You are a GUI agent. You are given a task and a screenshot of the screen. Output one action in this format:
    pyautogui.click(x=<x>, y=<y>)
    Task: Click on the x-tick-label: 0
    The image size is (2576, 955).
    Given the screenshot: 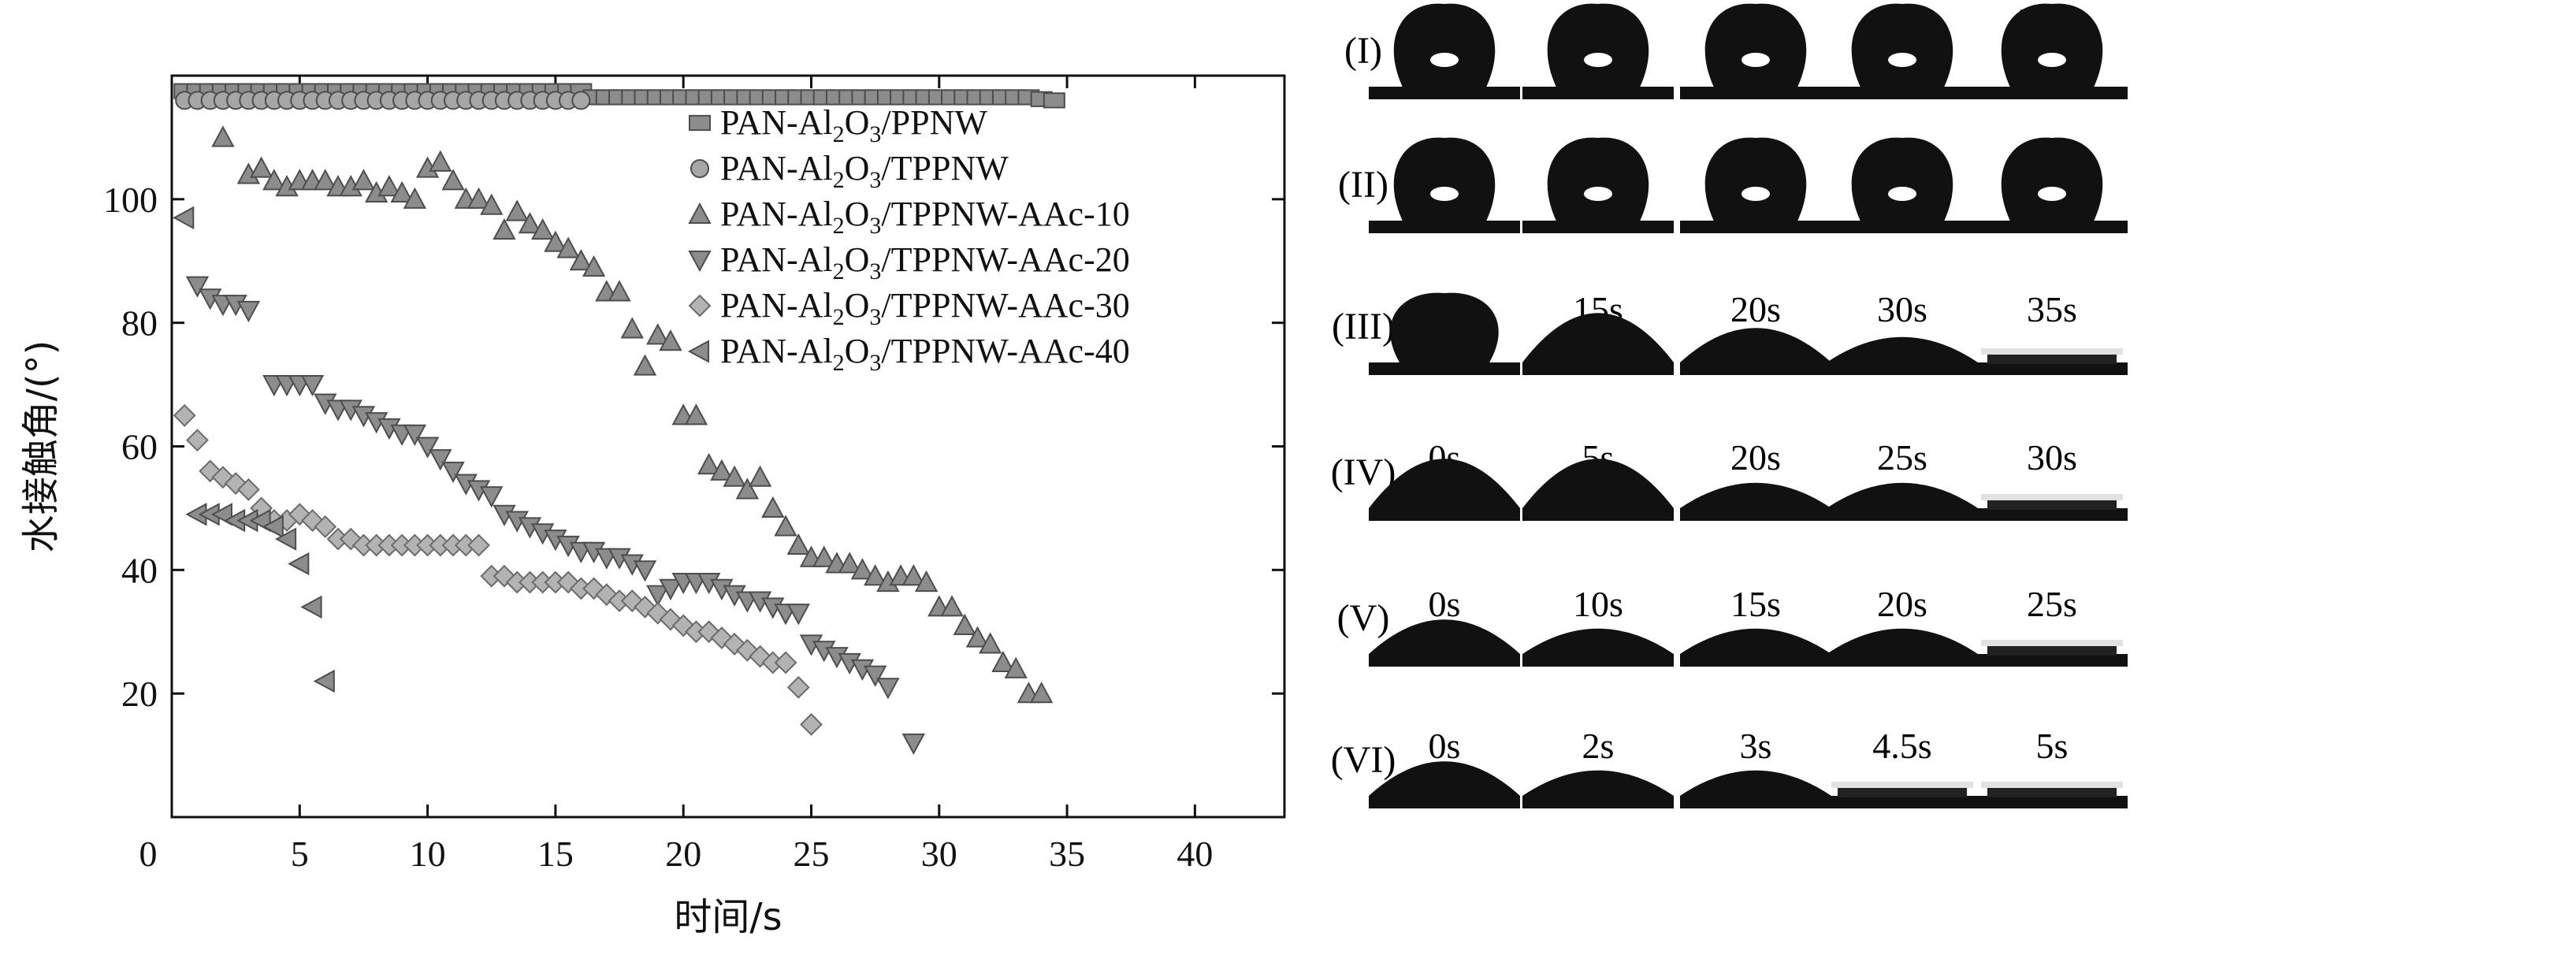 What is the action you would take?
    pyautogui.click(x=148, y=854)
    